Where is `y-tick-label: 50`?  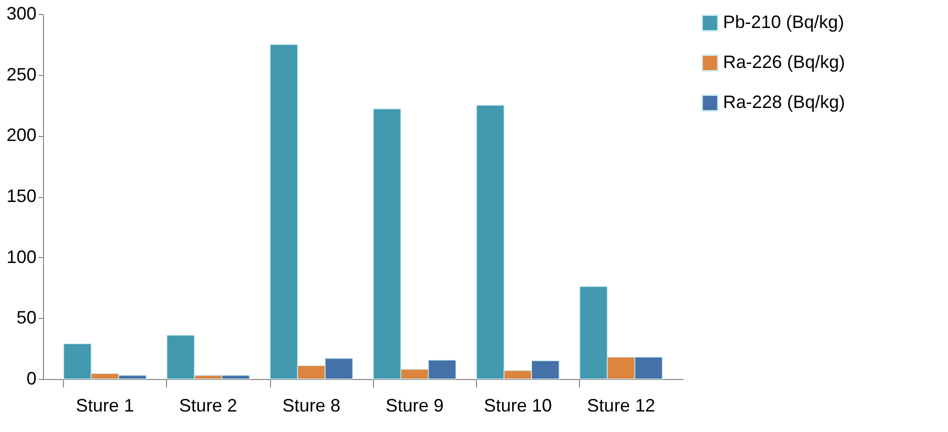 y-tick-label: 50 is located at coordinates (26, 318).